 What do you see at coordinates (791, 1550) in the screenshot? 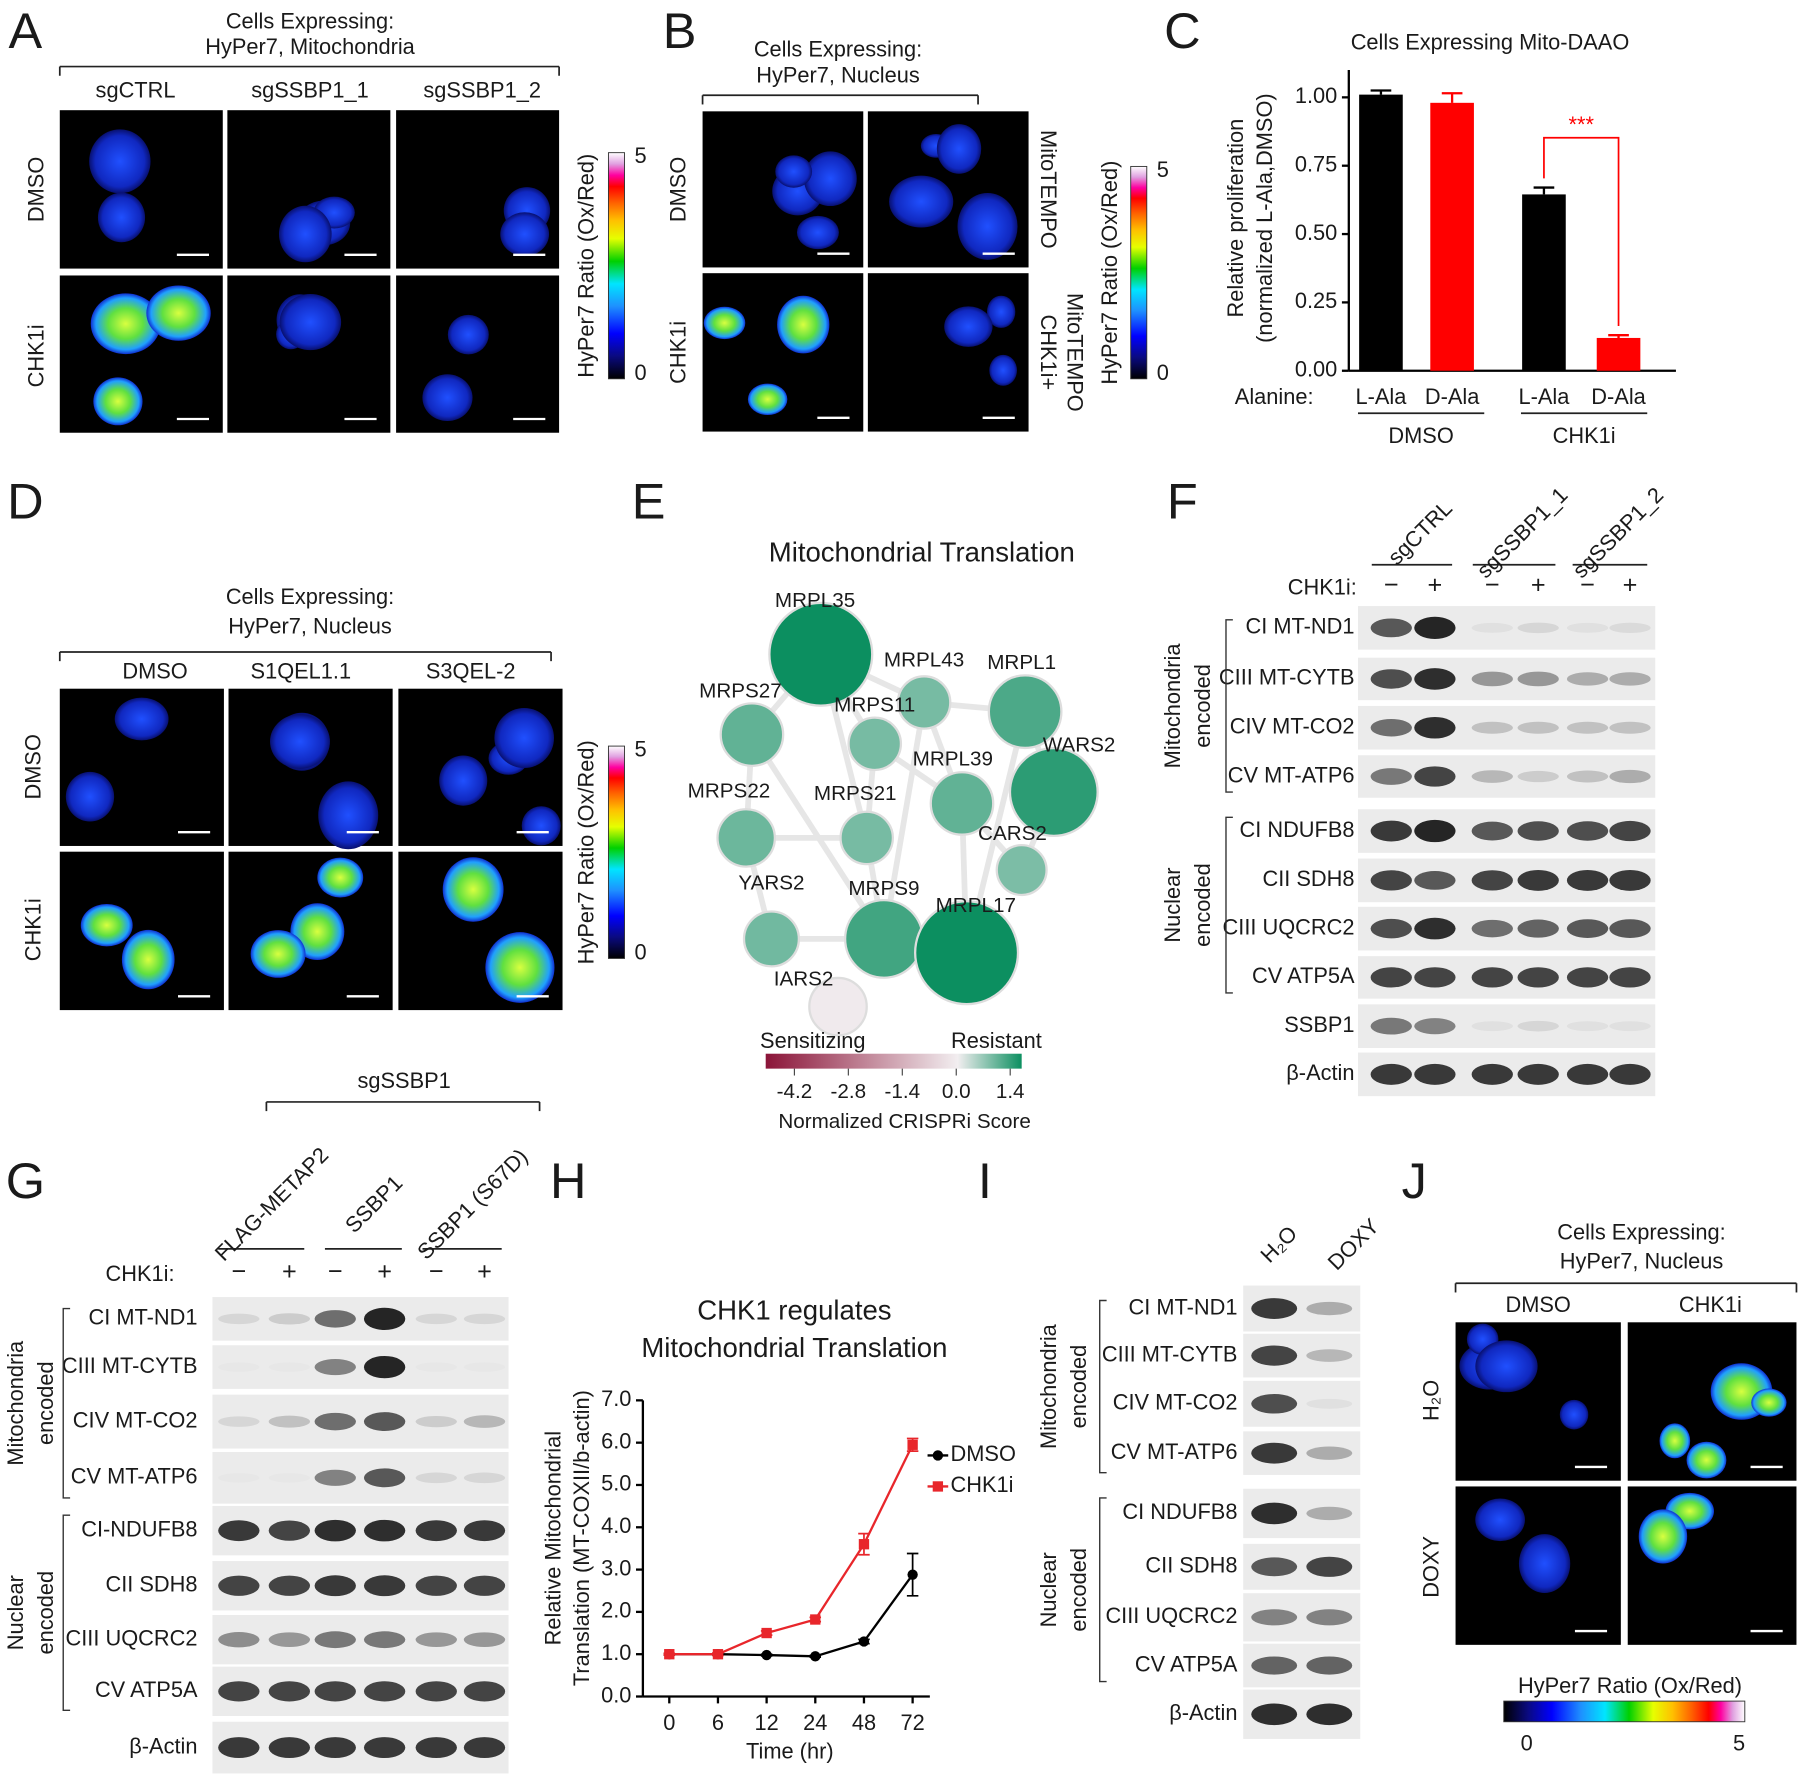
I see `series-line` at bounding box center [791, 1550].